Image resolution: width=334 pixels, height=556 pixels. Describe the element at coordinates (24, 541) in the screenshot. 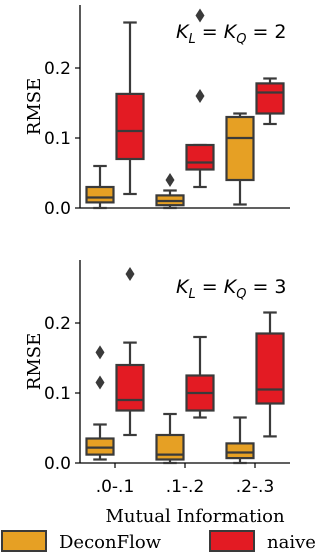

I see `legend-swatch-deconflow` at that location.